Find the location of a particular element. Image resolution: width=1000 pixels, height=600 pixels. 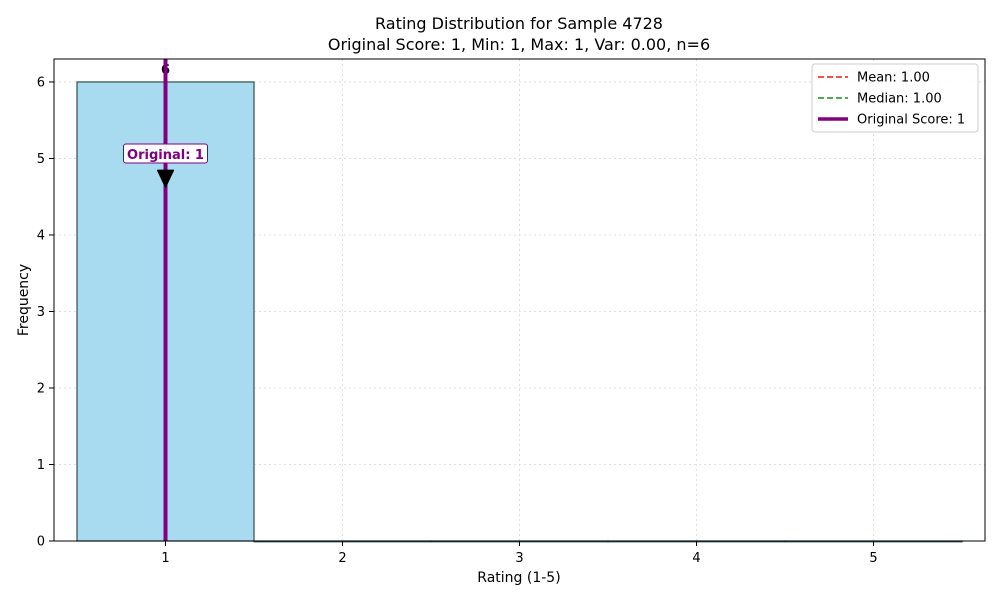

annotation-layer: Original: 1 is located at coordinates (166, 165).